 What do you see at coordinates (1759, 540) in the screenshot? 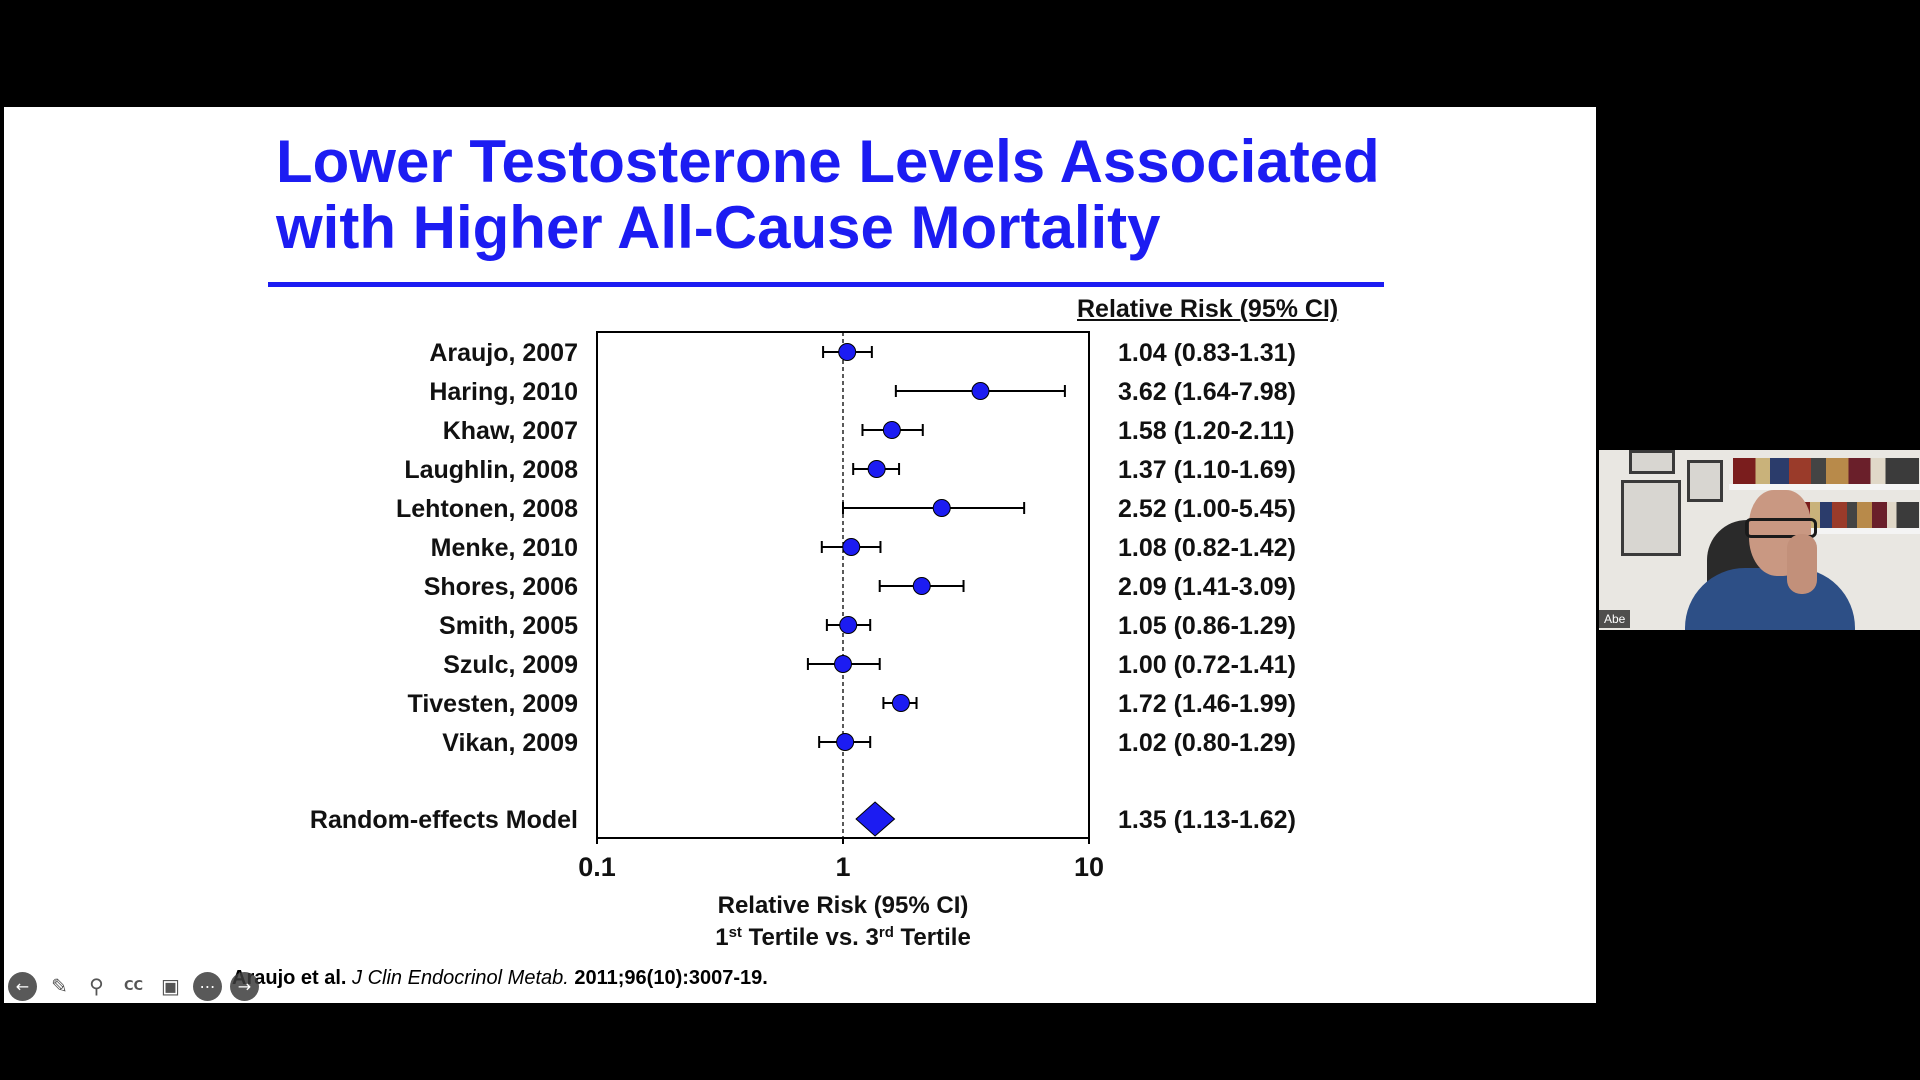
I see `participant-video-tile: Abe` at bounding box center [1759, 540].